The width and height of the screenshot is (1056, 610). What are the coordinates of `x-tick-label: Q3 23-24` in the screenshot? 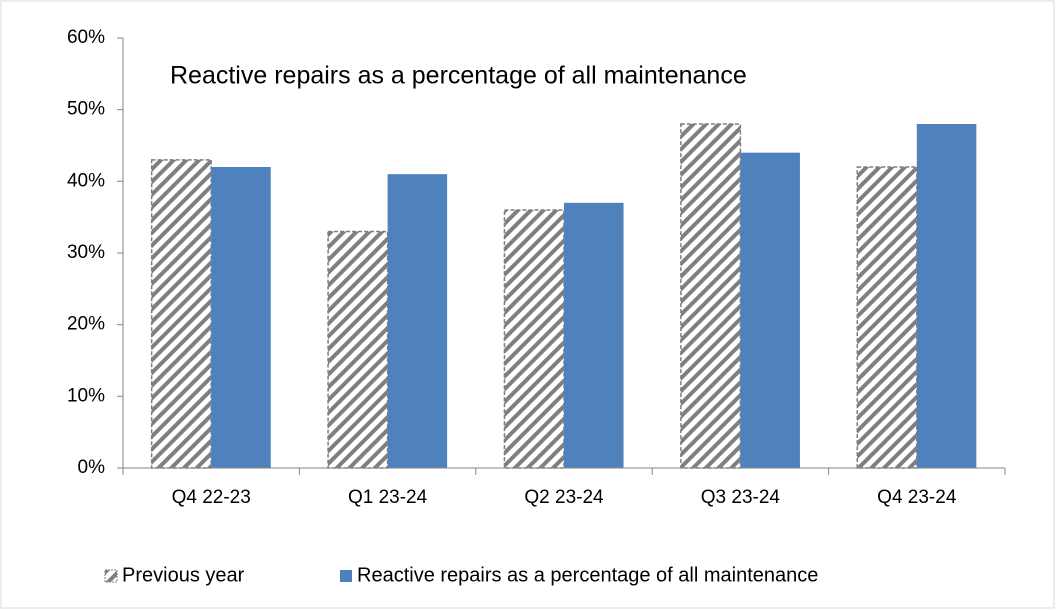 It's located at (741, 497).